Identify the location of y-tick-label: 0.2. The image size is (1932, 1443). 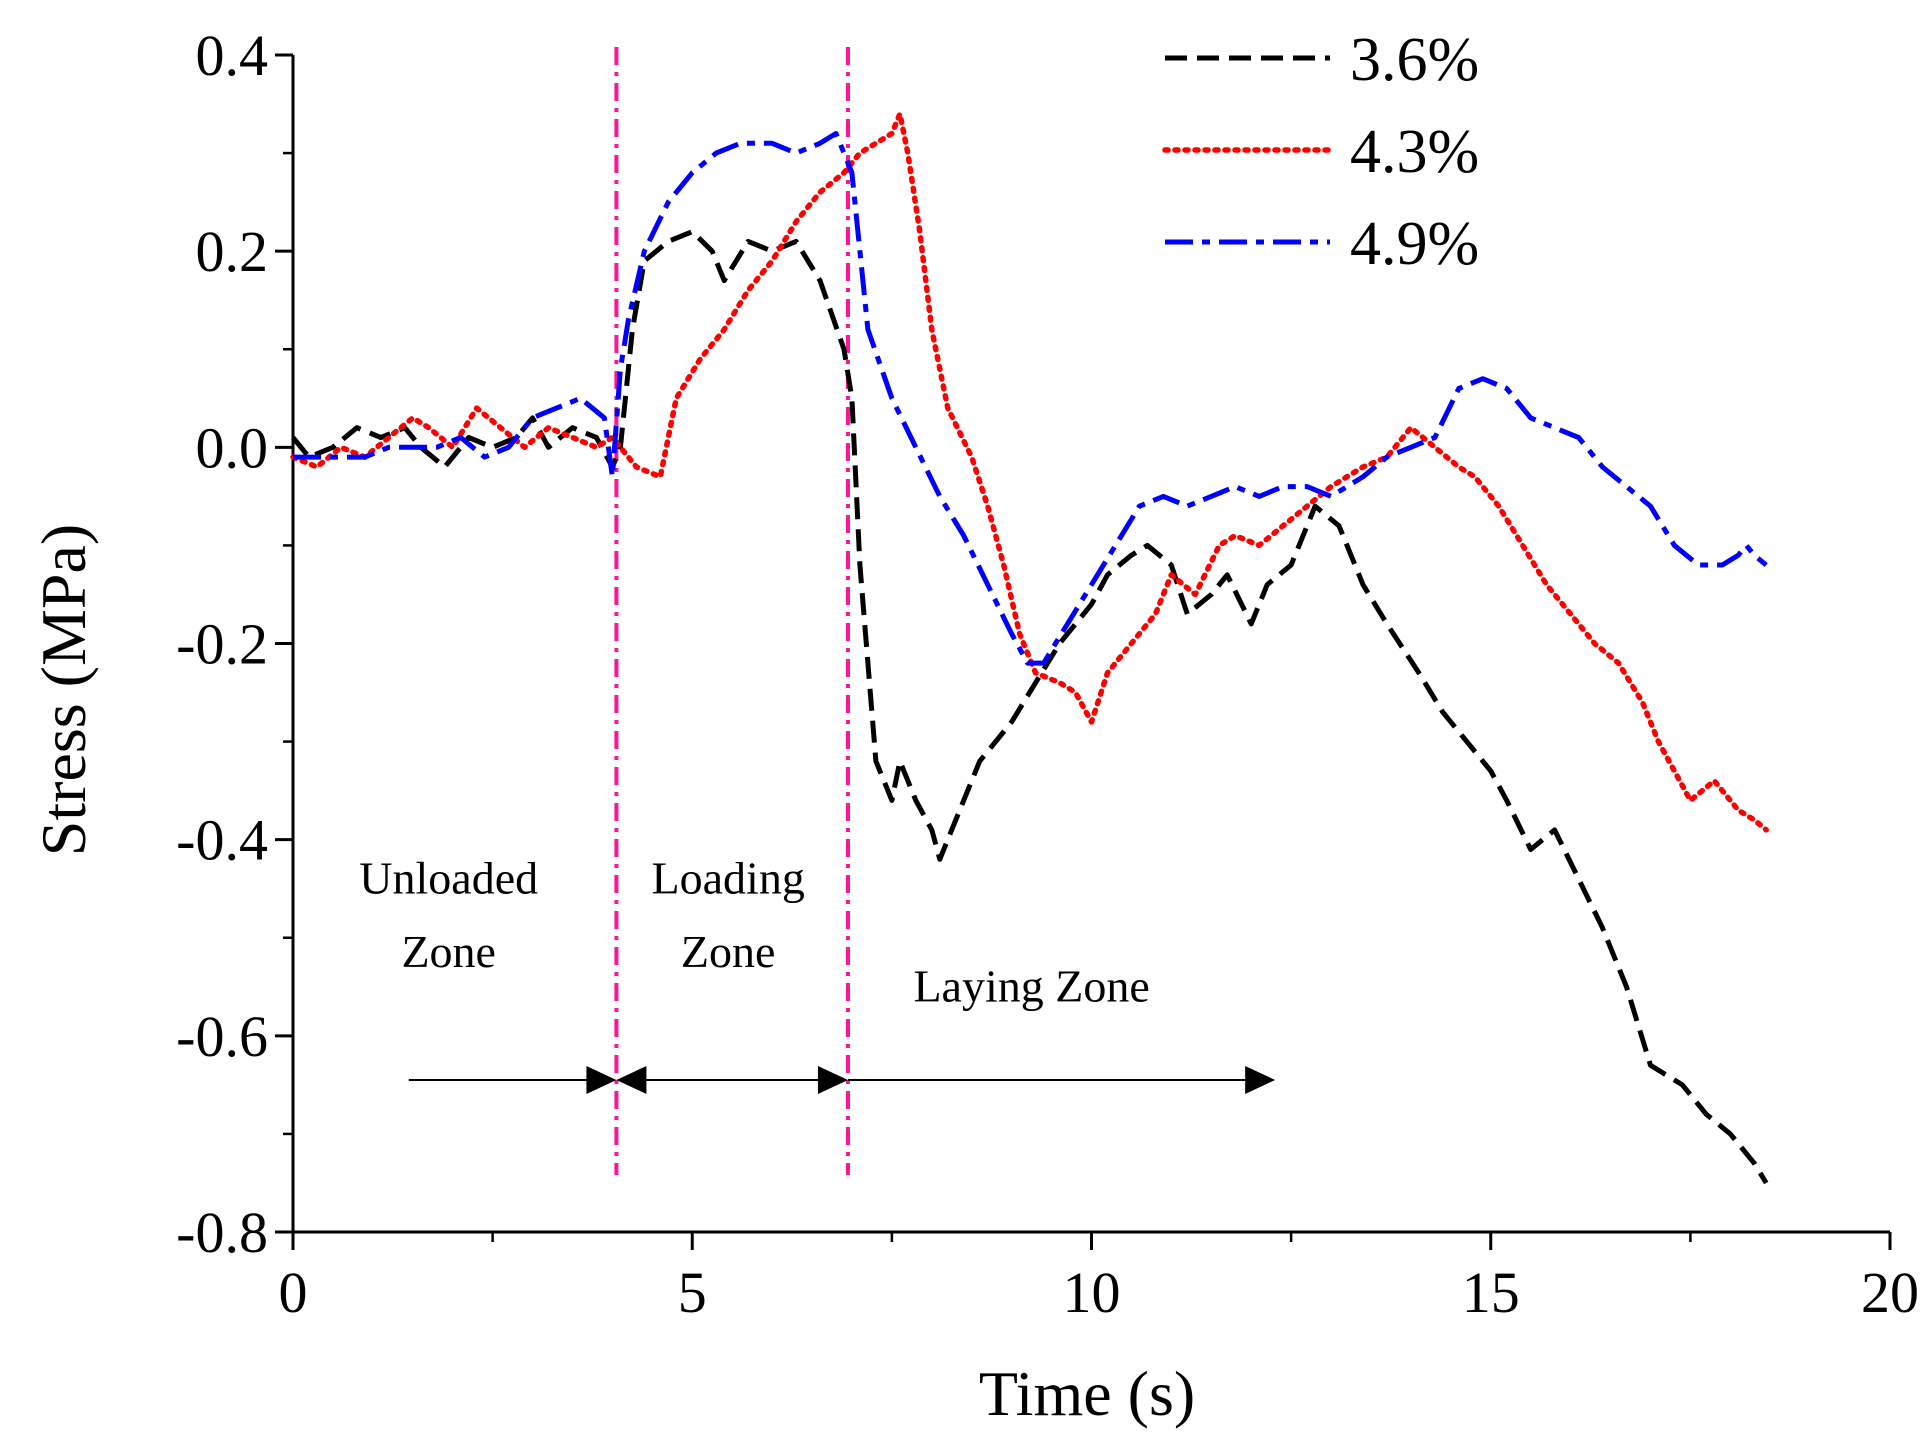
(232, 251).